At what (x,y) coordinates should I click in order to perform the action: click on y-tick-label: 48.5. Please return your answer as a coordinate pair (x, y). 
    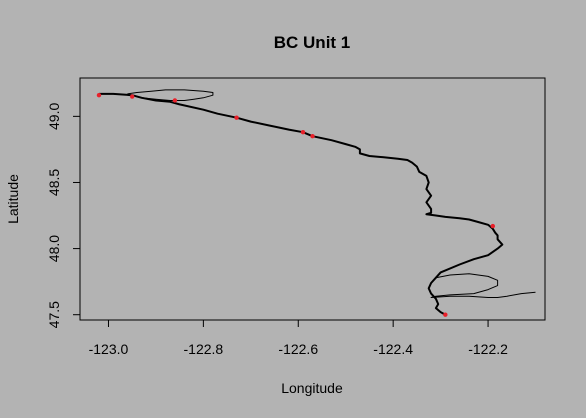
    Looking at the image, I should click on (54, 182).